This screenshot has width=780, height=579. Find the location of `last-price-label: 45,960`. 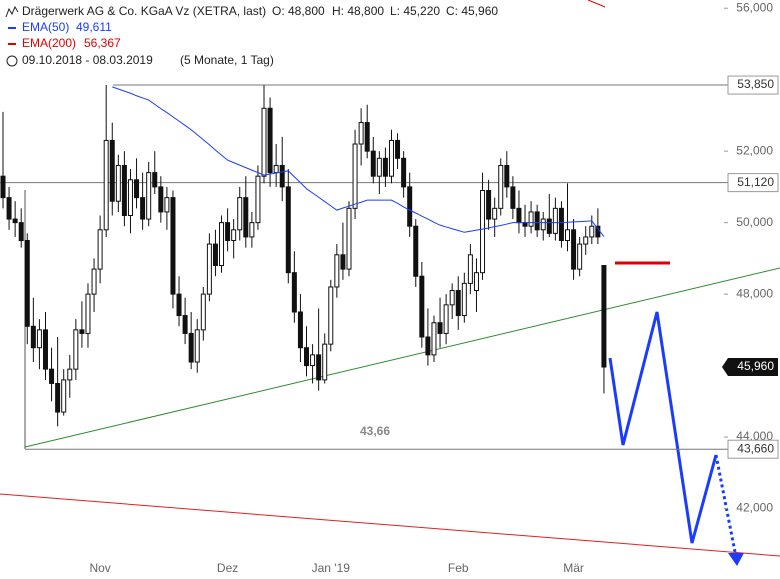

last-price-label: 45,960 is located at coordinates (755, 366).